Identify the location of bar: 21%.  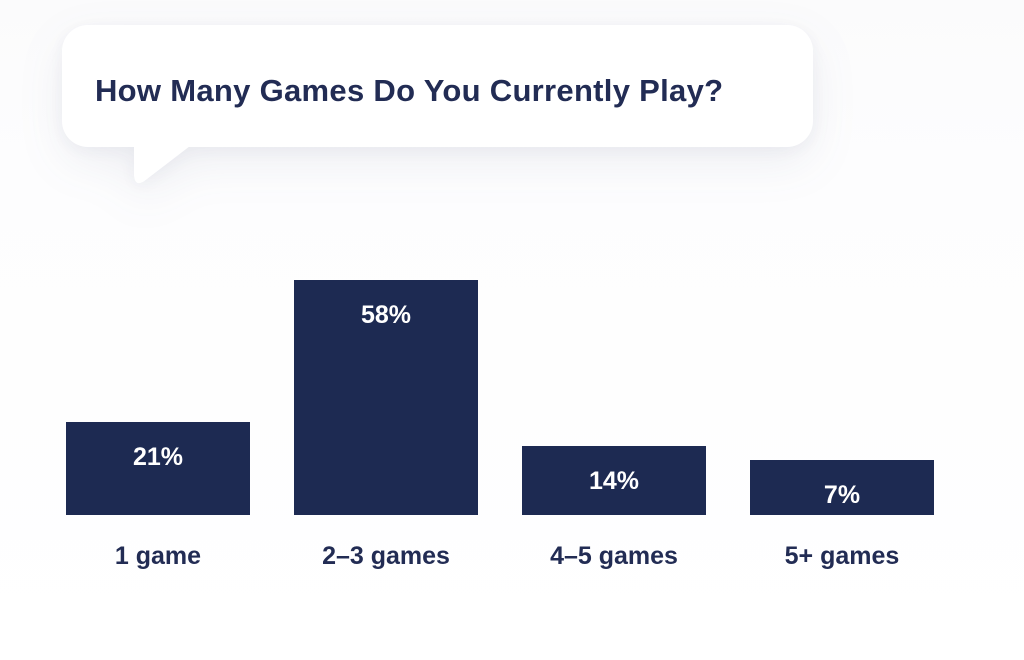
(158, 468).